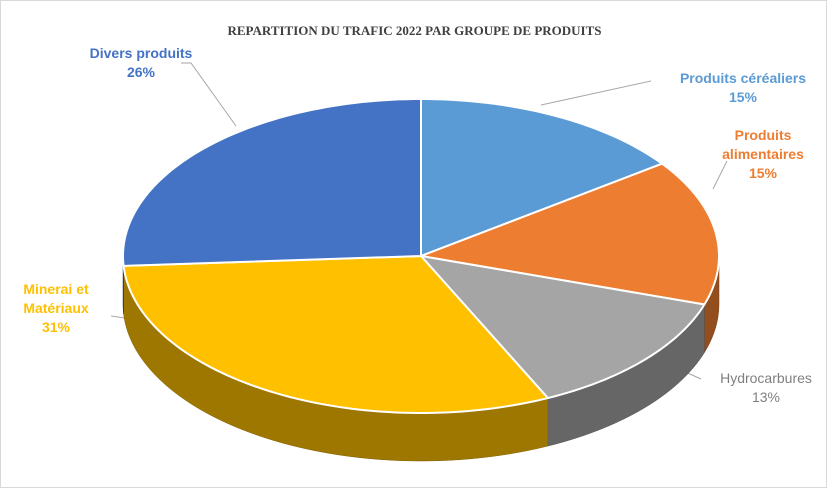 The image size is (827, 488). What do you see at coordinates (756, 388) in the screenshot?
I see `data-label: Hydrocarbures 13%` at bounding box center [756, 388].